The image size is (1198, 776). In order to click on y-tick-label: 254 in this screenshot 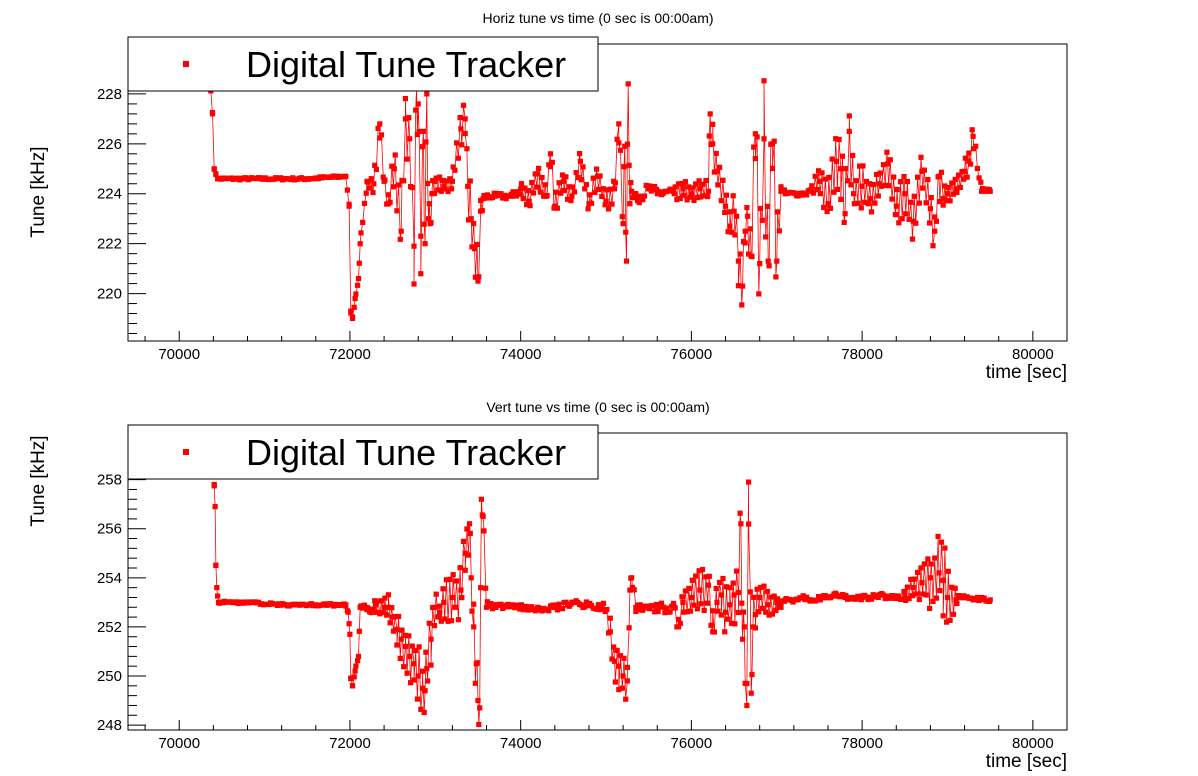, I will do `click(109, 578)`.